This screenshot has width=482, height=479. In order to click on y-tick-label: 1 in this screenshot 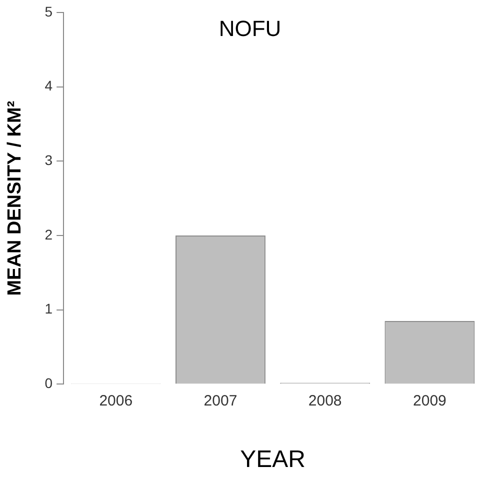, I will do `click(48, 308)`.